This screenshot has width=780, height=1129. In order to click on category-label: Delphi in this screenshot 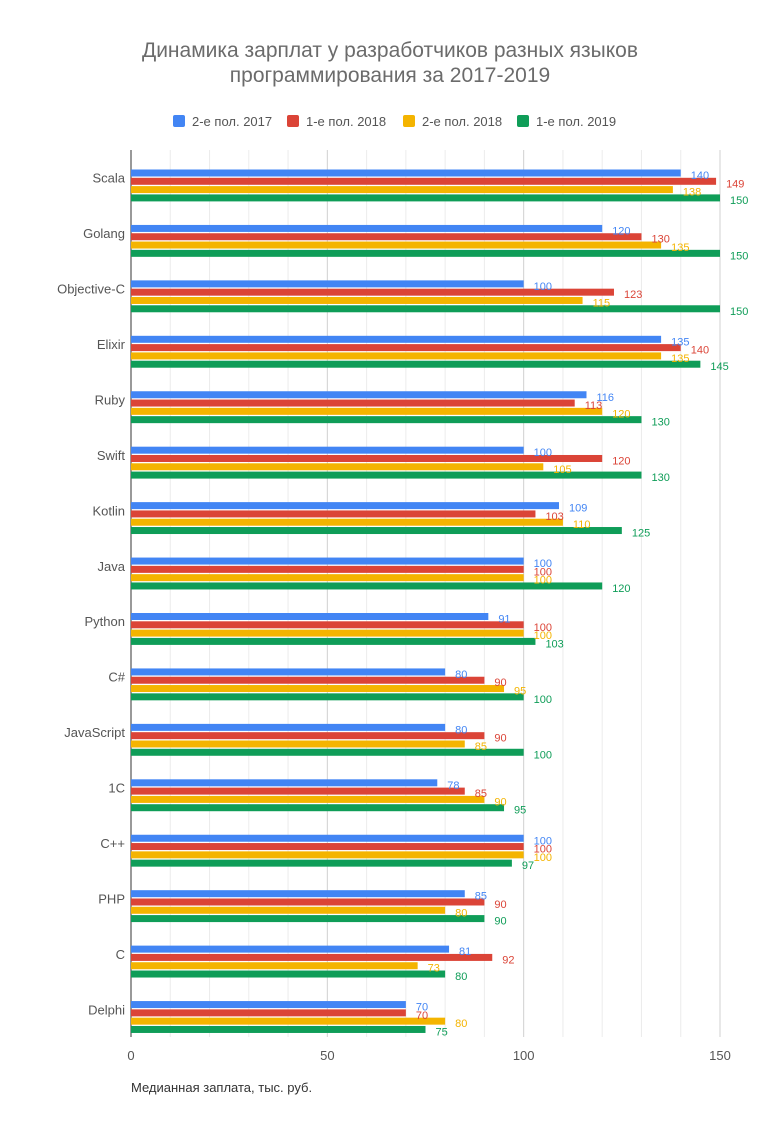, I will do `click(106, 1009)`.